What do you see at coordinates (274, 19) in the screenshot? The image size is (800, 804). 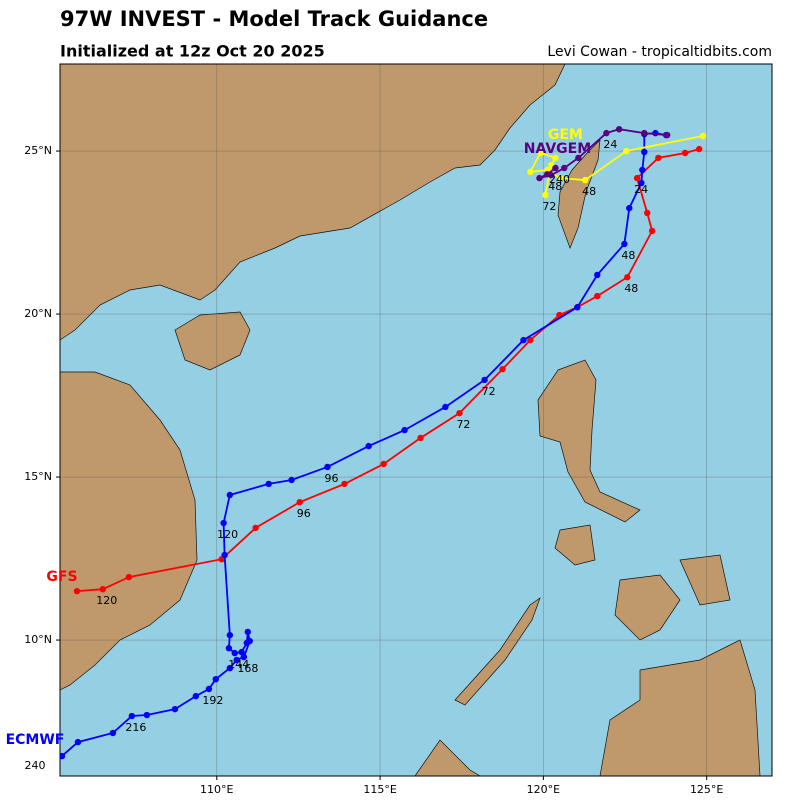 I see `title: 97W INVEST - Model Track Guidance` at bounding box center [274, 19].